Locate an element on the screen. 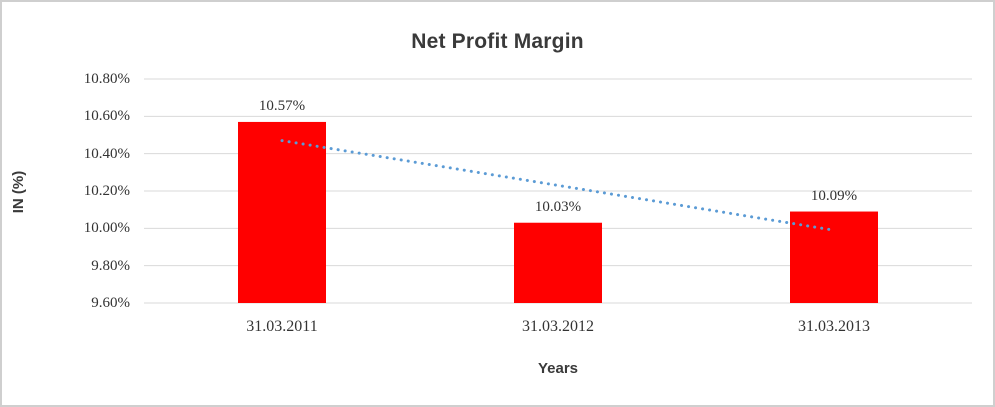  bar-value-label: 10.57% is located at coordinates (282, 105).